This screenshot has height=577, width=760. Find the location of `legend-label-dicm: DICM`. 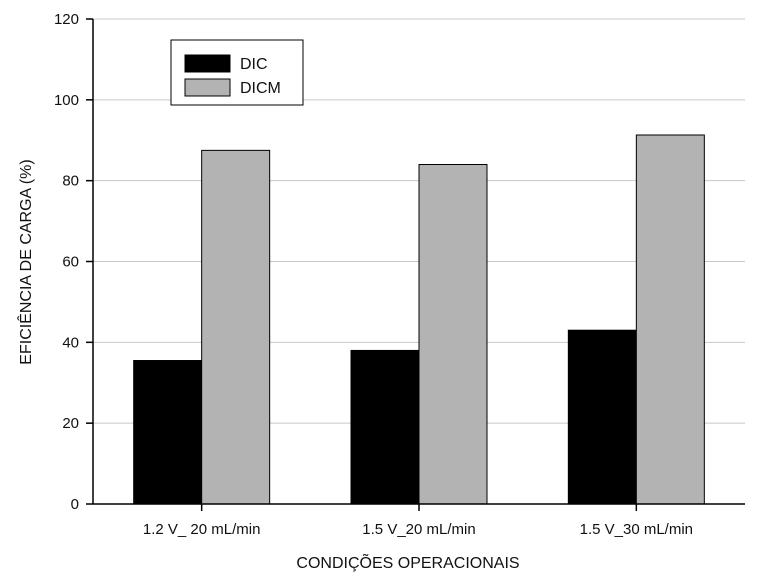

legend-label-dicm: DICM is located at coordinates (260, 88).